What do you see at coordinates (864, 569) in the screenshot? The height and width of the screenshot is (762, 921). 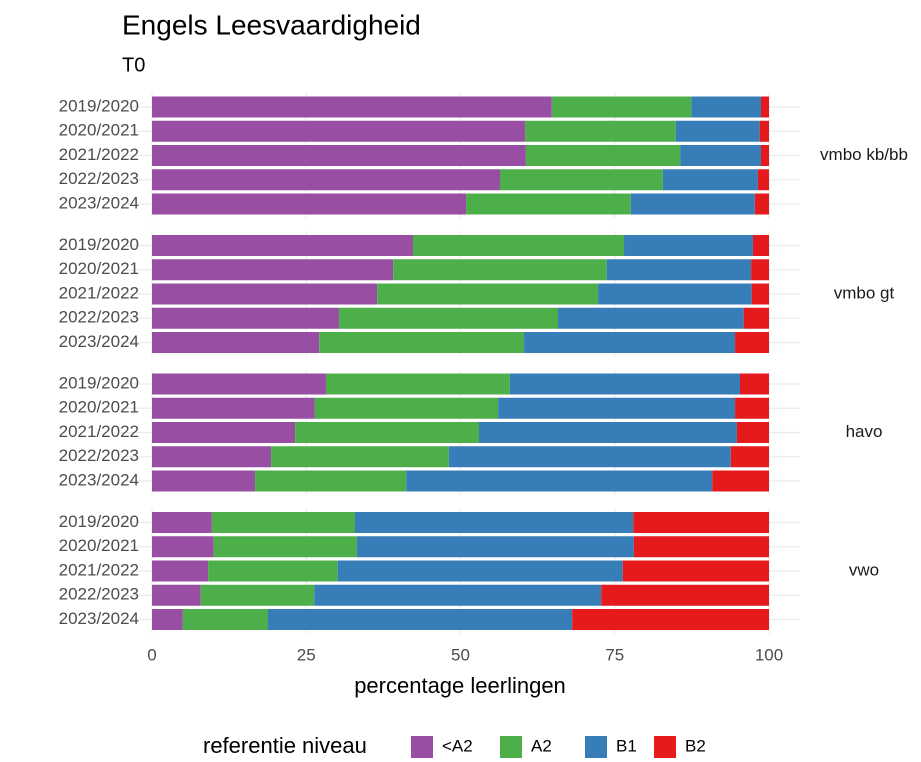 I see `facet-label: vwo` at bounding box center [864, 569].